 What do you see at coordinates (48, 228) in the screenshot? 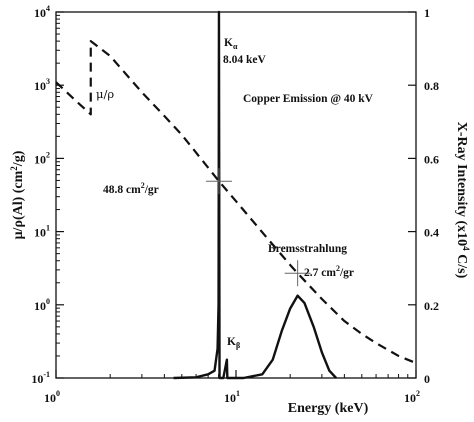
I see `y-left-tick-label-exp: 1` at bounding box center [48, 228].